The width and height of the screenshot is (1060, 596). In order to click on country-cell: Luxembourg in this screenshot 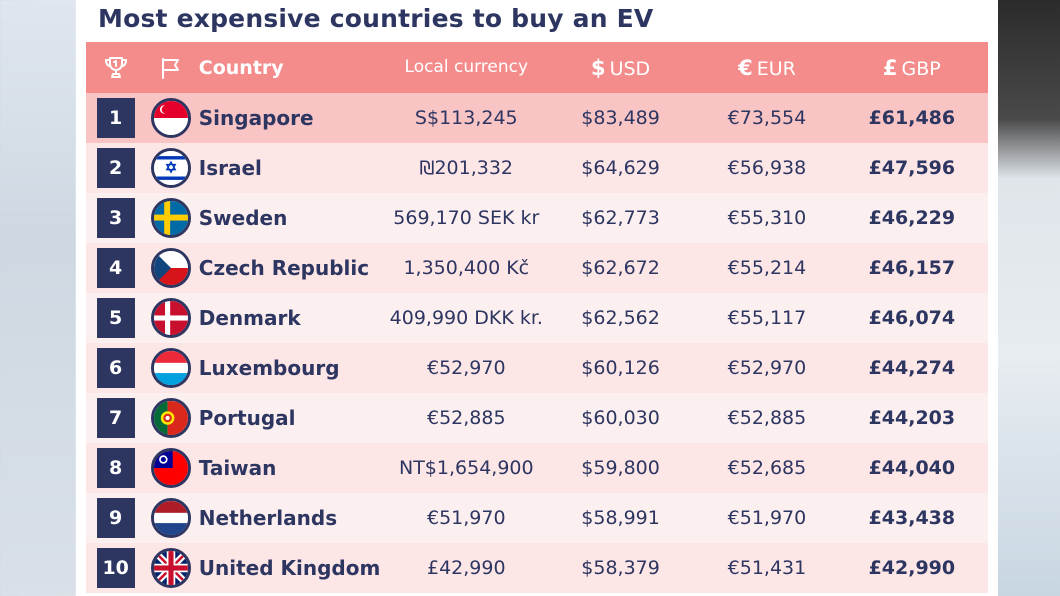, I will do `click(269, 368)`.